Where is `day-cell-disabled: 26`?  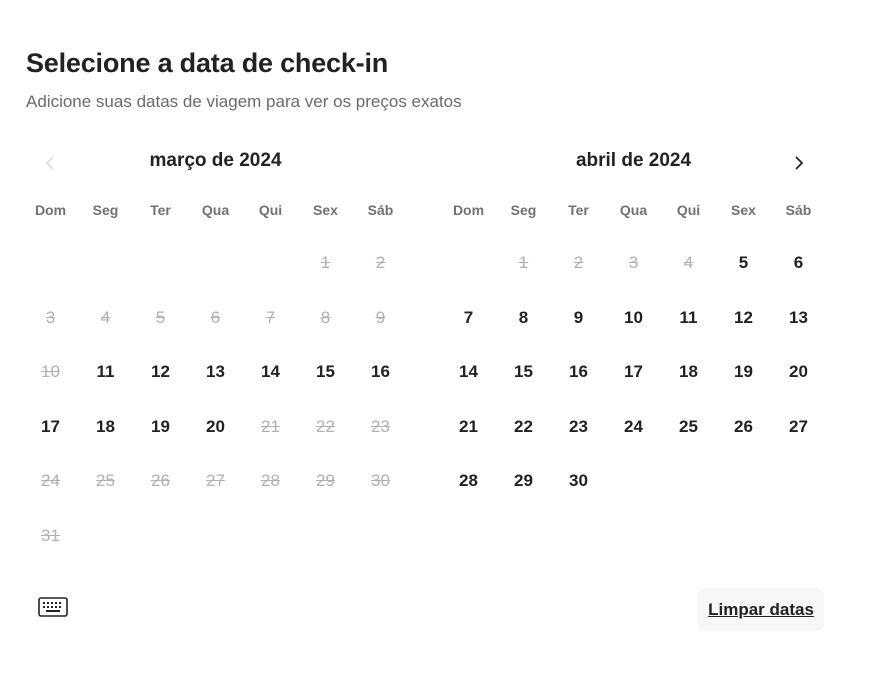 day-cell-disabled: 26 is located at coordinates (160, 481).